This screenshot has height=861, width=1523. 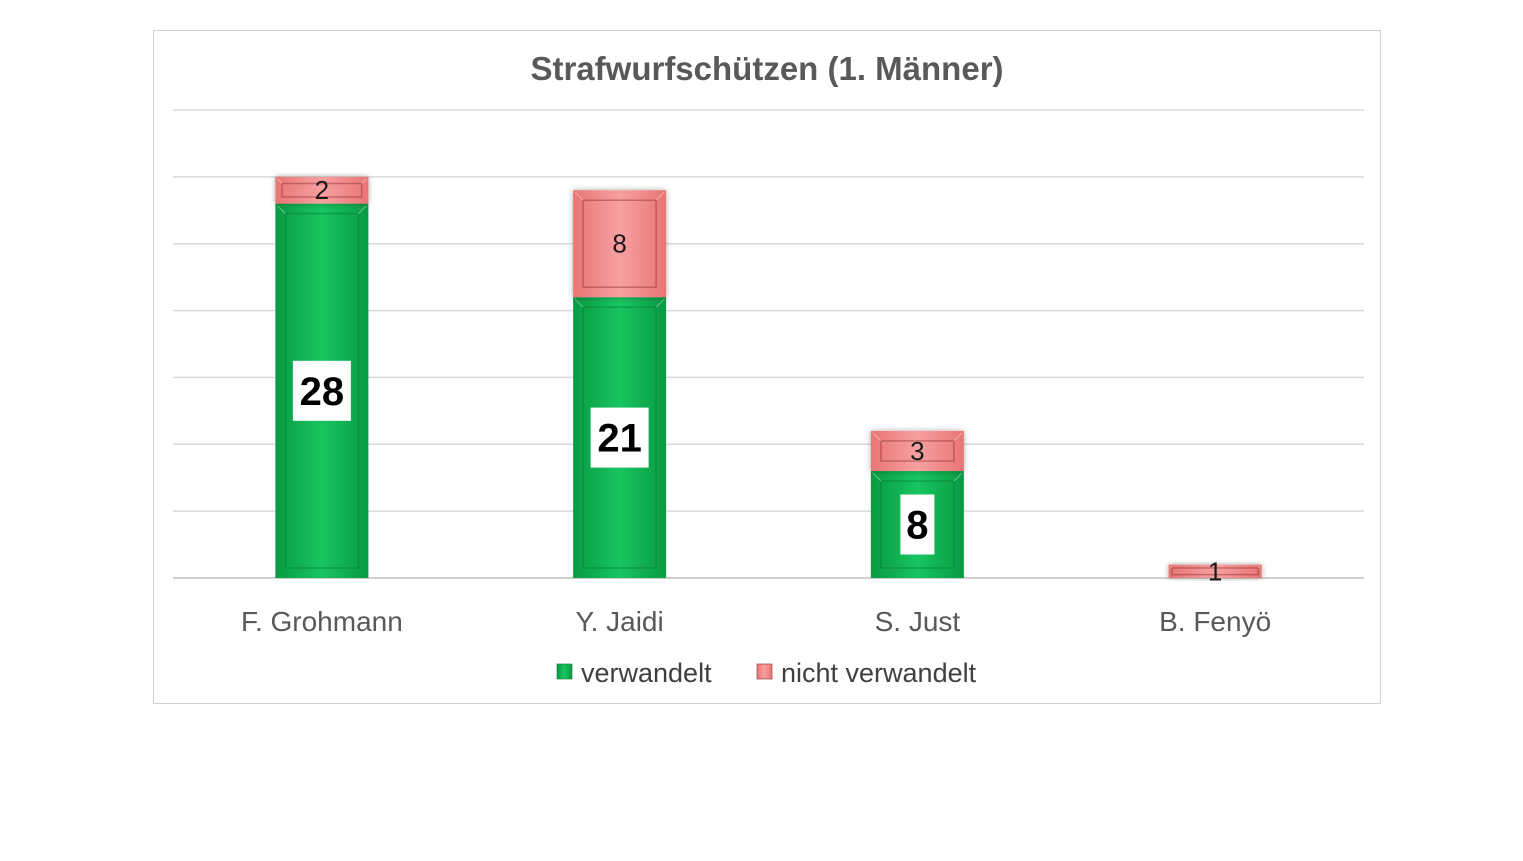 I want to click on category-label: S. Just, so click(x=918, y=621).